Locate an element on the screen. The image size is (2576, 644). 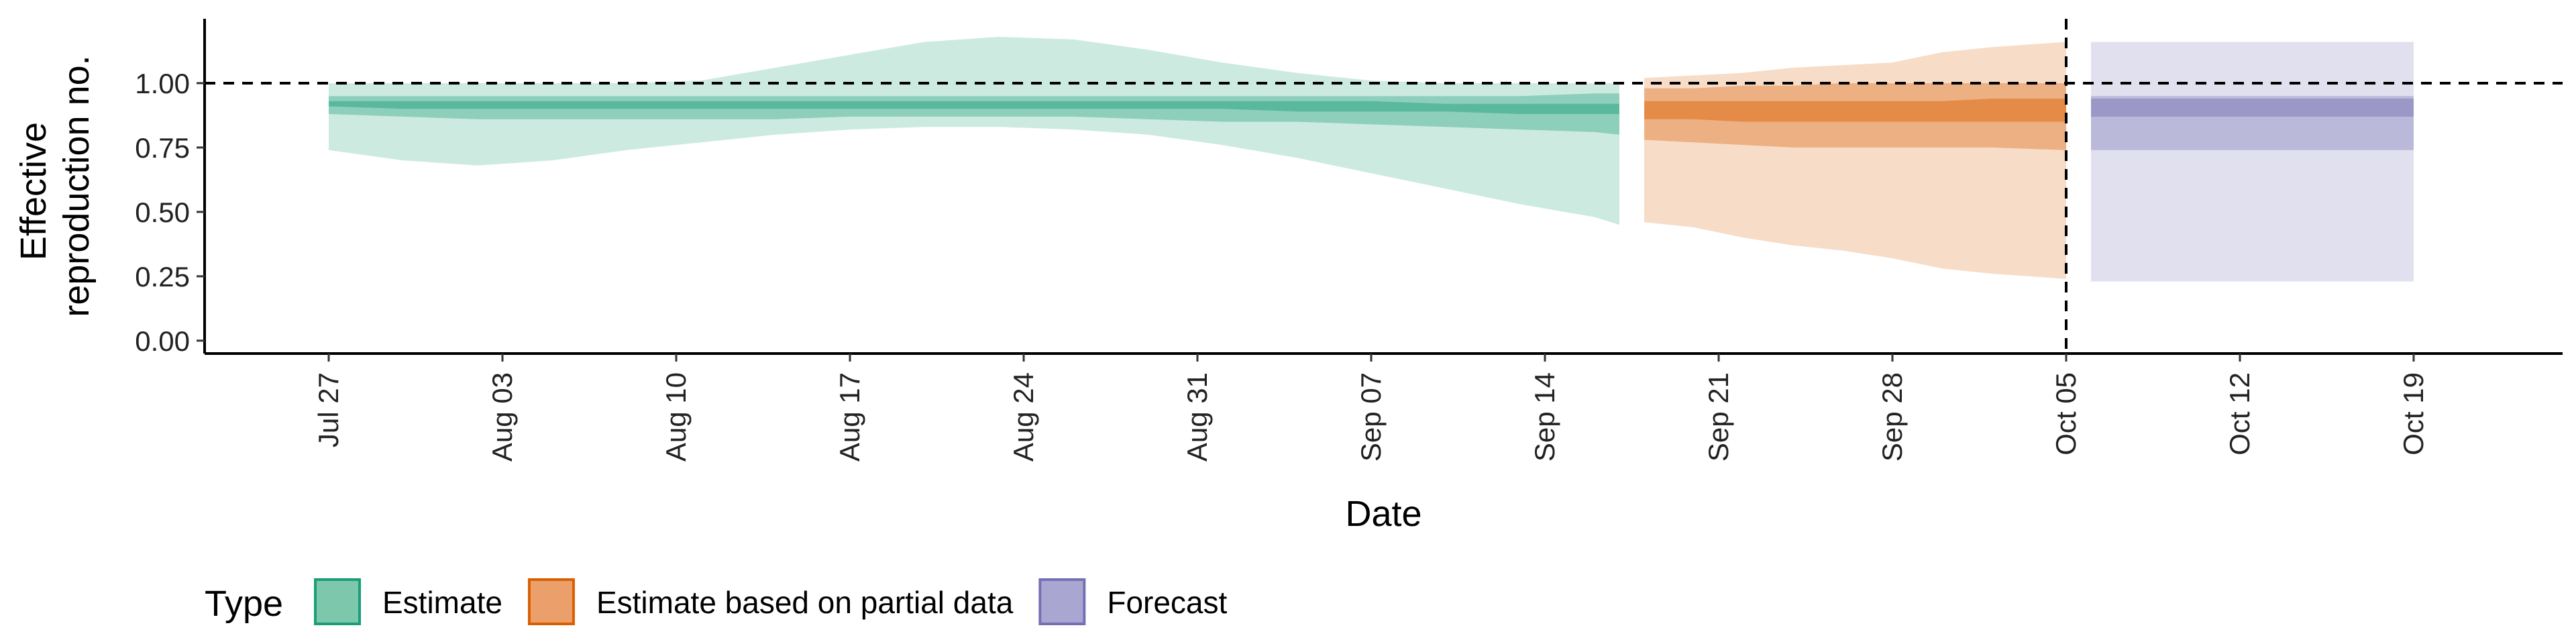
y-tick-label: 1.00 is located at coordinates (162, 83).